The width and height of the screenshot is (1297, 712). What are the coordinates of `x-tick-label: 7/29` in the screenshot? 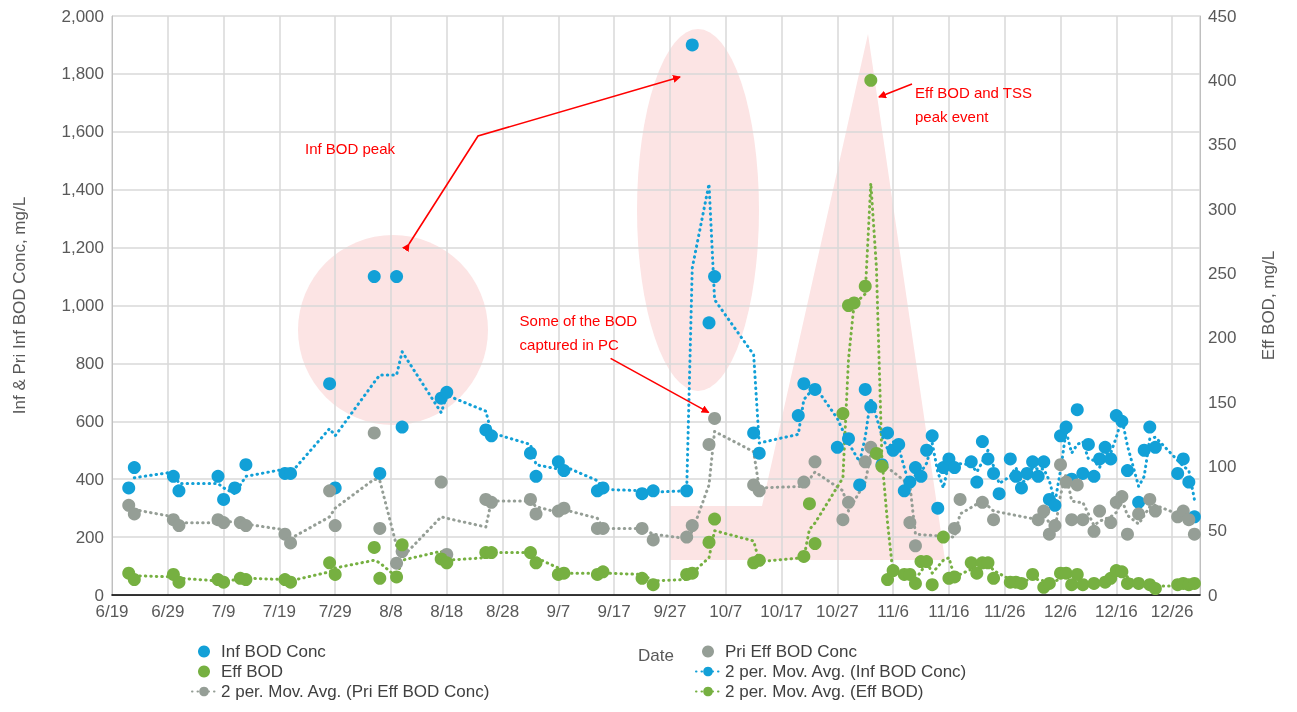 It's located at (335, 611).